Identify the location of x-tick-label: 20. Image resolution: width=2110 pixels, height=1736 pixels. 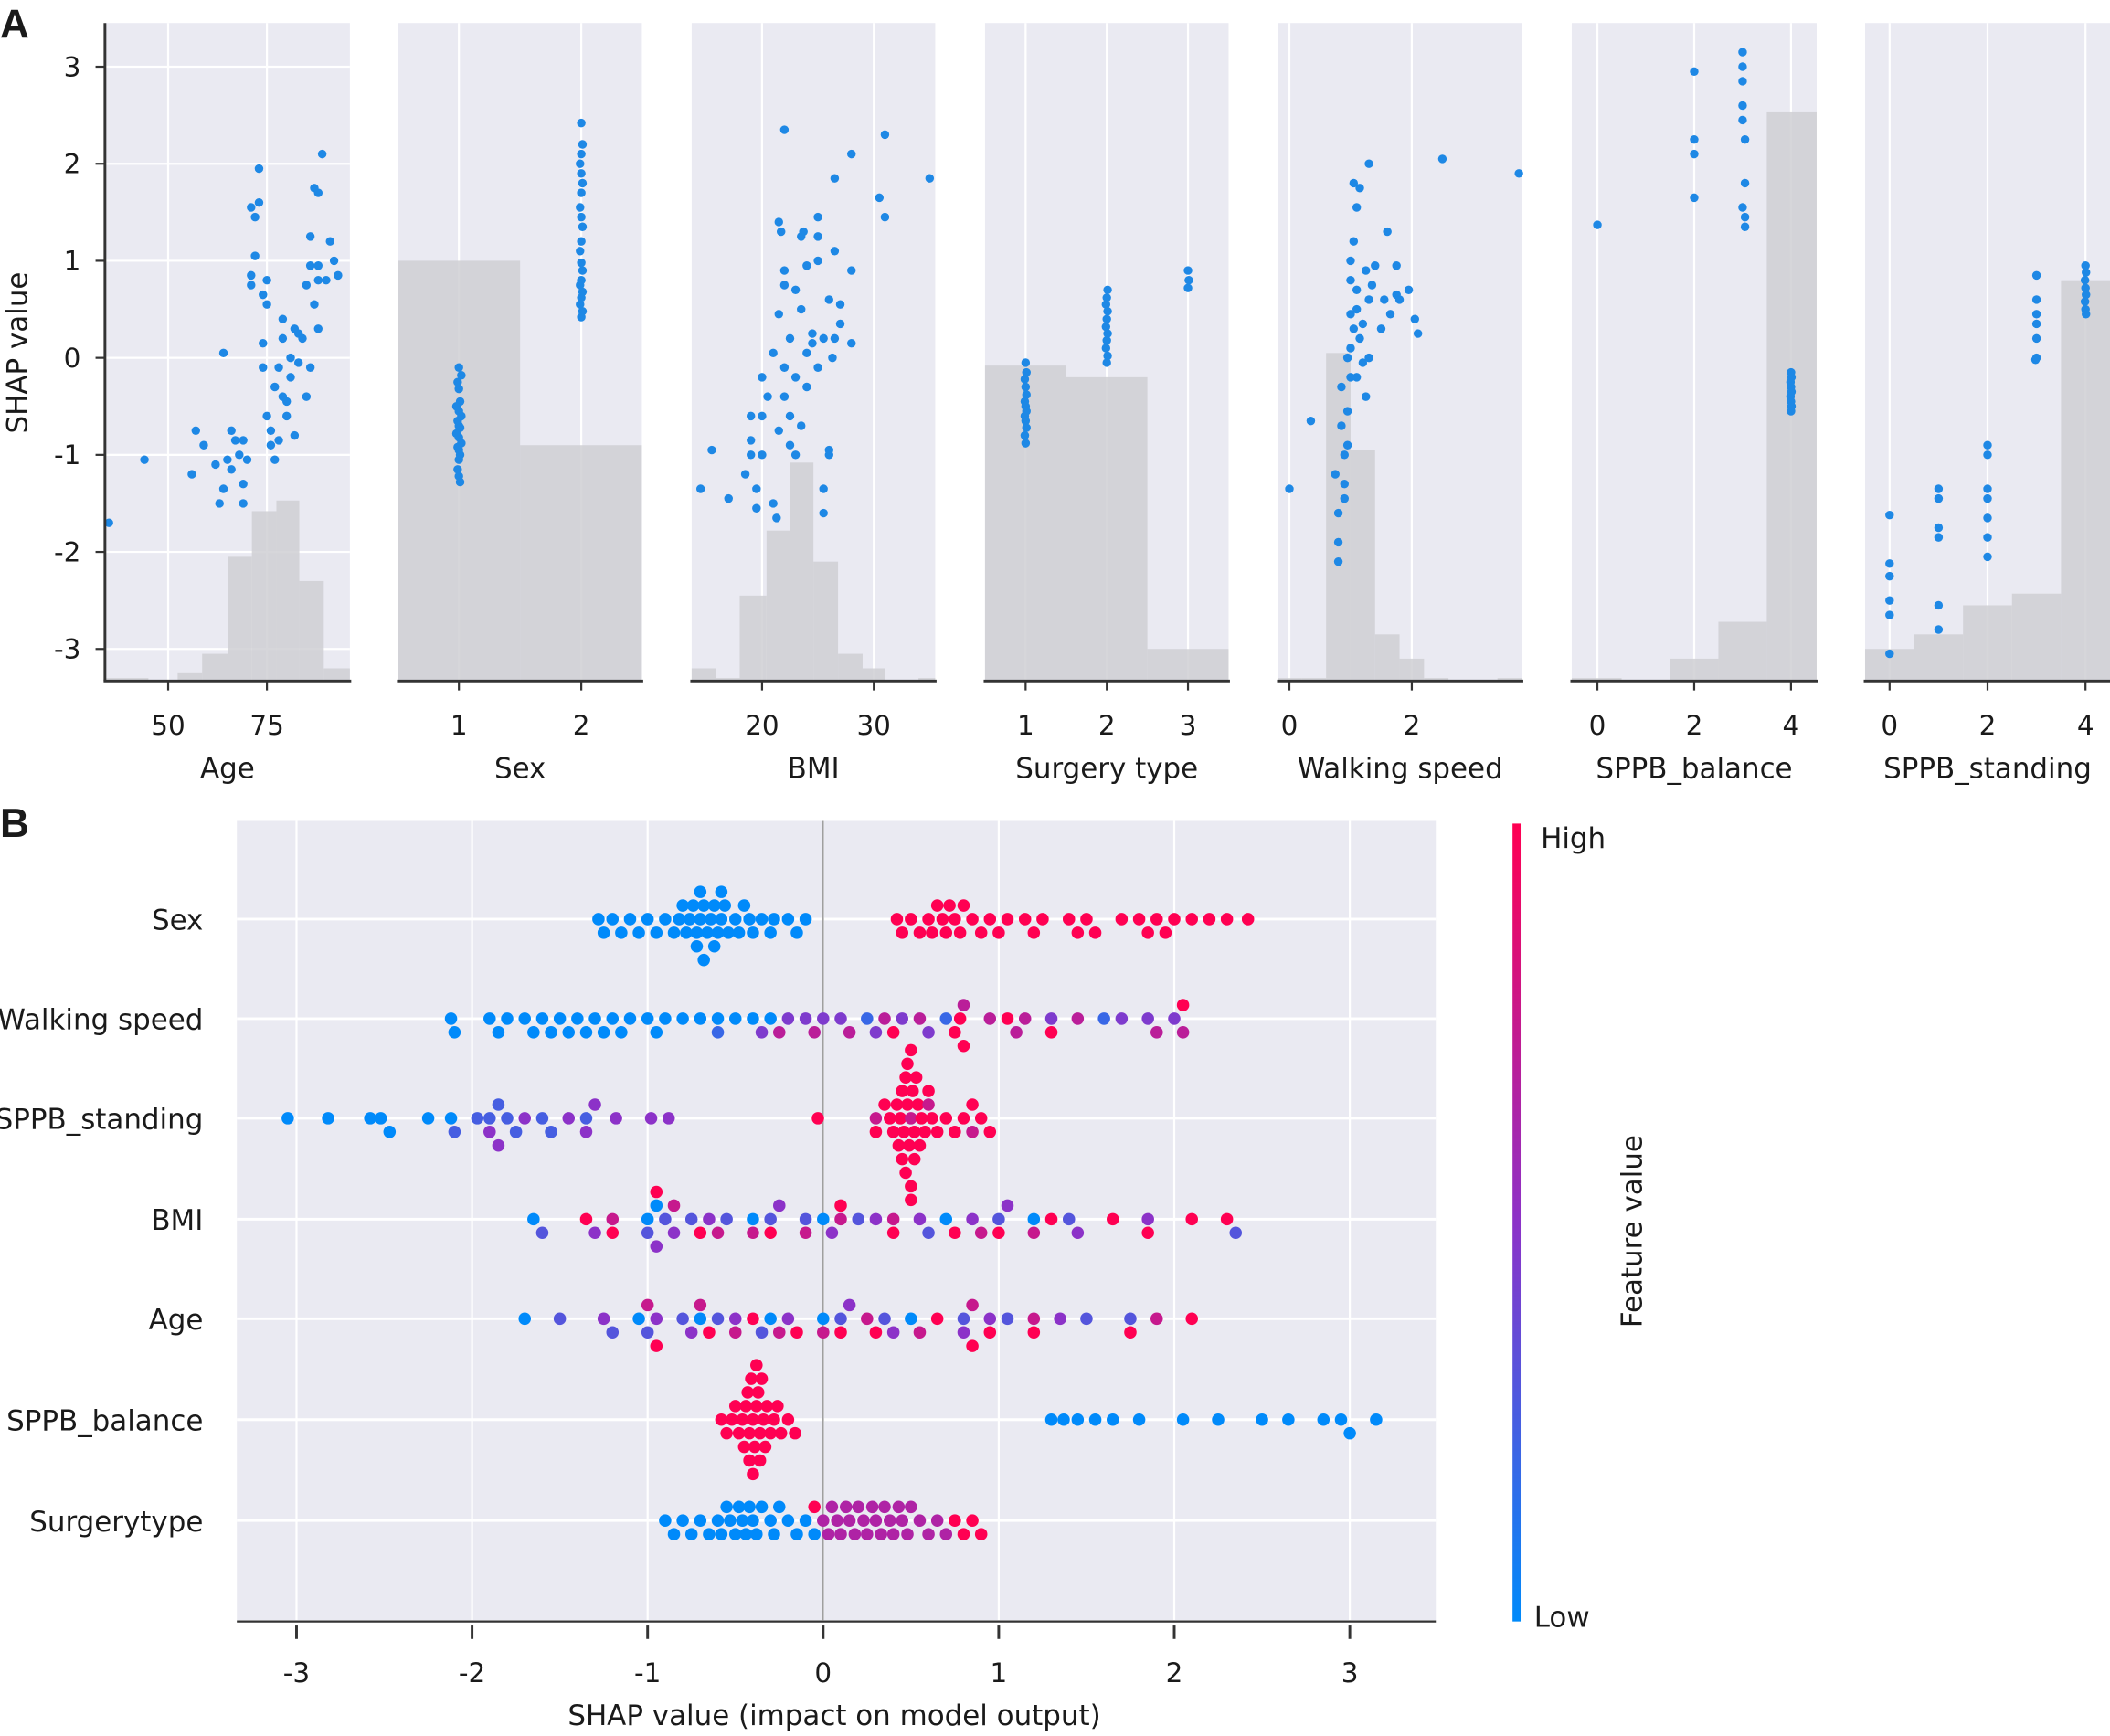
(762, 725).